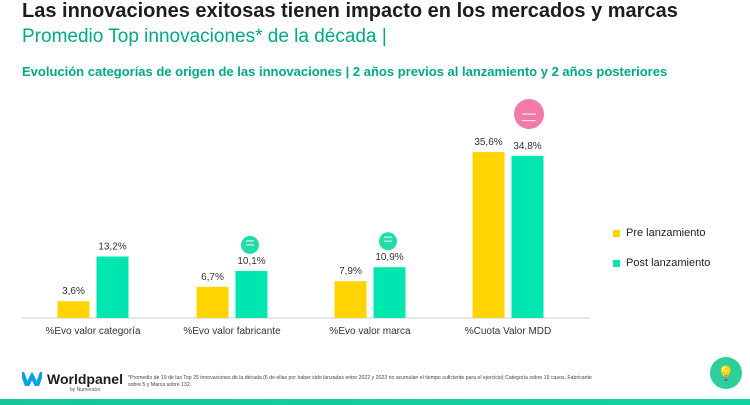  Describe the element at coordinates (616, 233) in the screenshot. I see `legend-swatch-pre` at that location.